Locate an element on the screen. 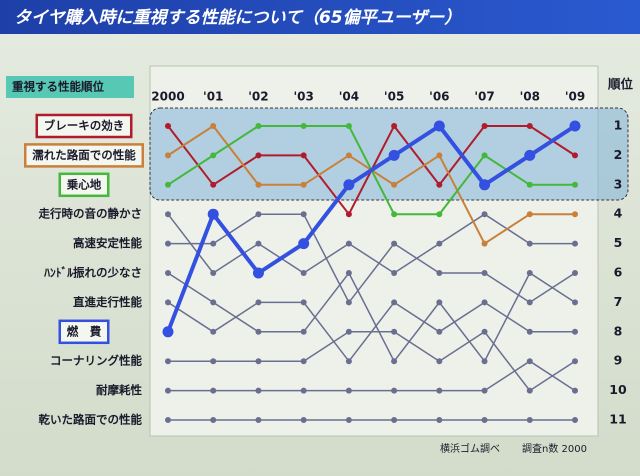 This screenshot has height=476, width=640. y-axis-title: 順位 is located at coordinates (620, 84).